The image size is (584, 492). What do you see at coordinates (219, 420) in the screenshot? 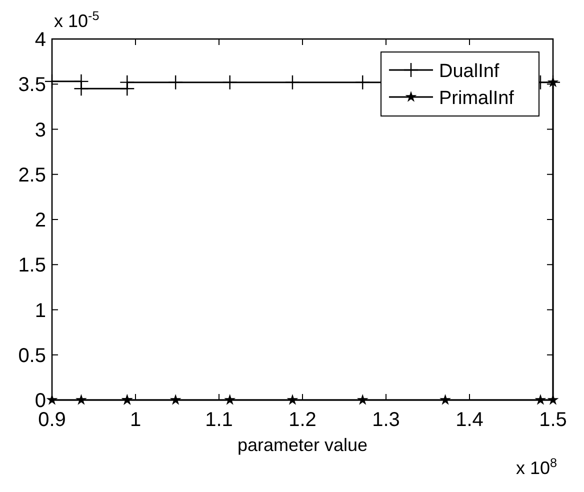
I see `x-tick-label: 1.1` at bounding box center [219, 420].